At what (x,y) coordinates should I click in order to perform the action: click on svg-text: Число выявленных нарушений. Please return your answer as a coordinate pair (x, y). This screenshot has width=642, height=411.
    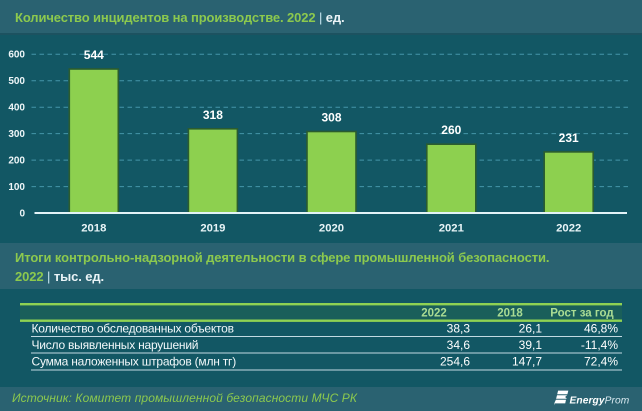
    Looking at the image, I should click on (115, 345).